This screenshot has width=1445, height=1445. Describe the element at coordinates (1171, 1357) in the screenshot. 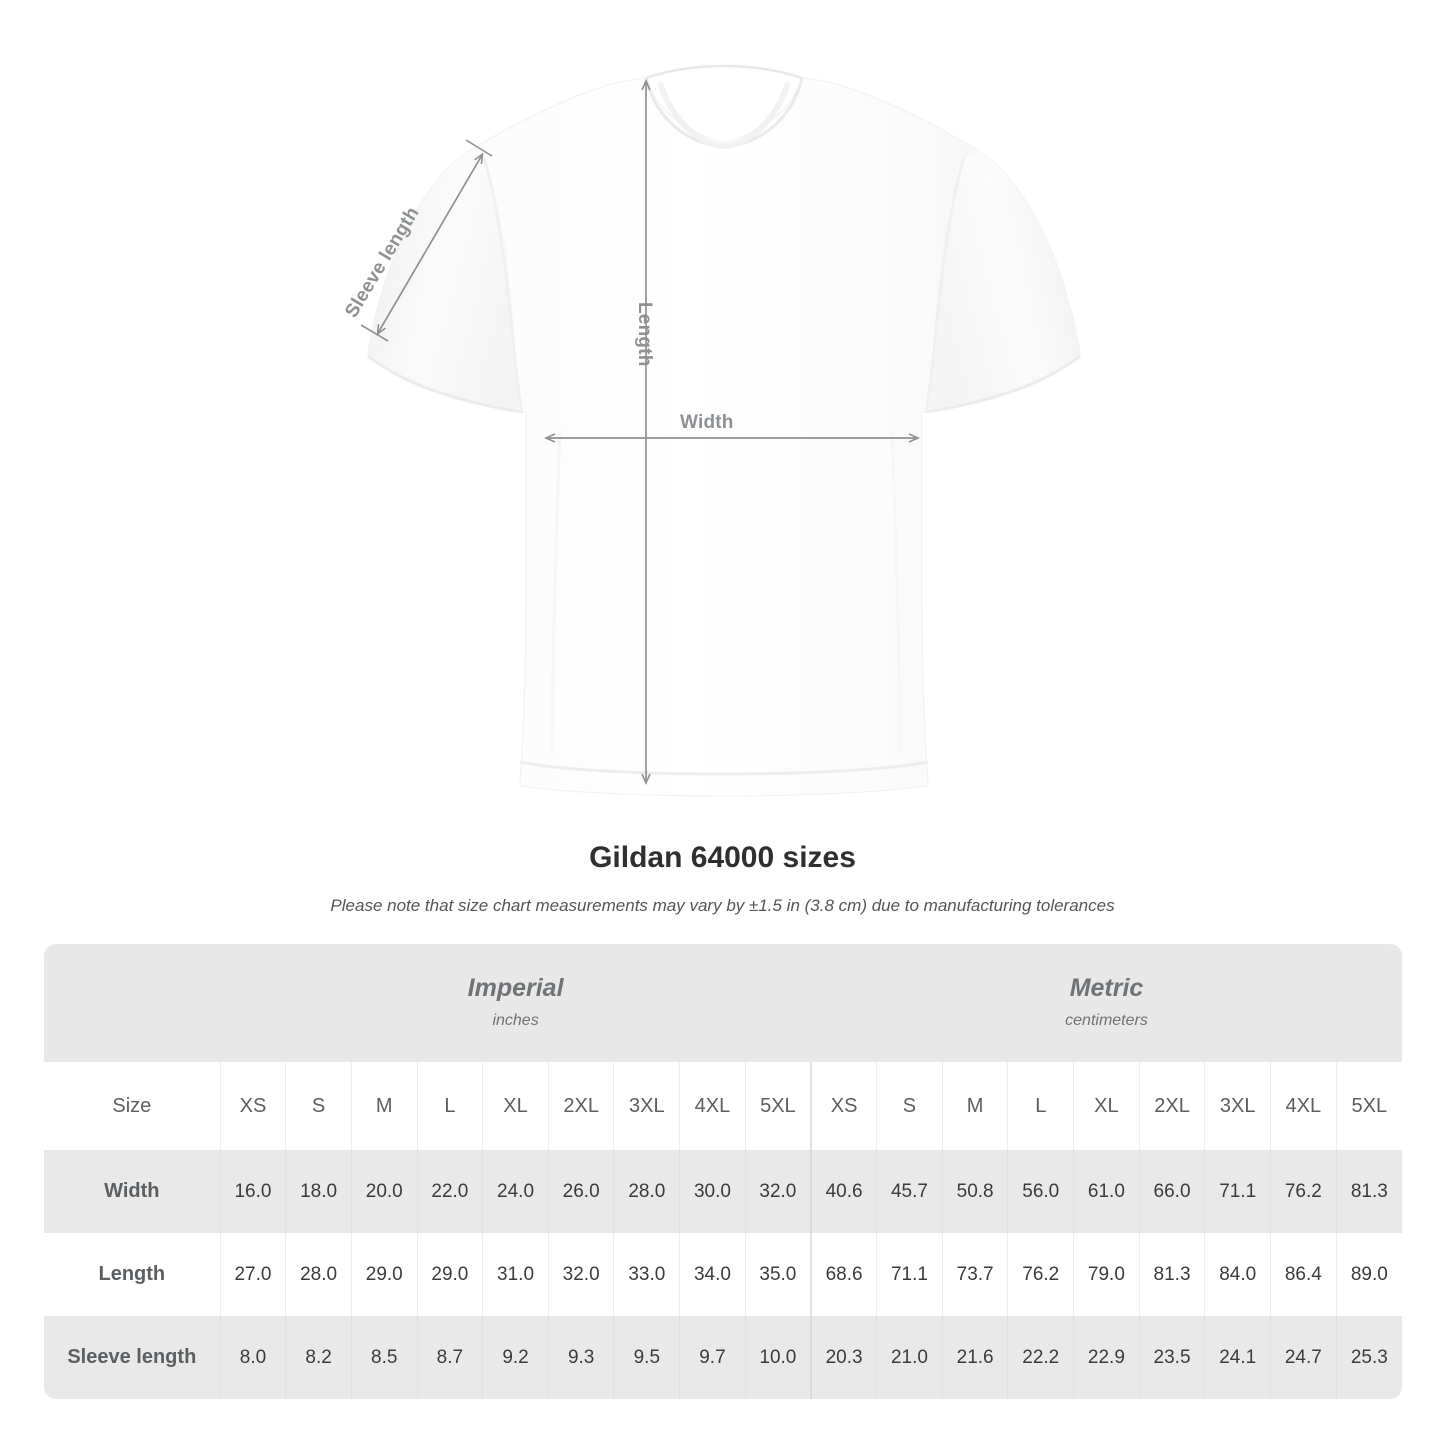

I see `cell-sleeve-length-metric-2xl: 23.5` at that location.